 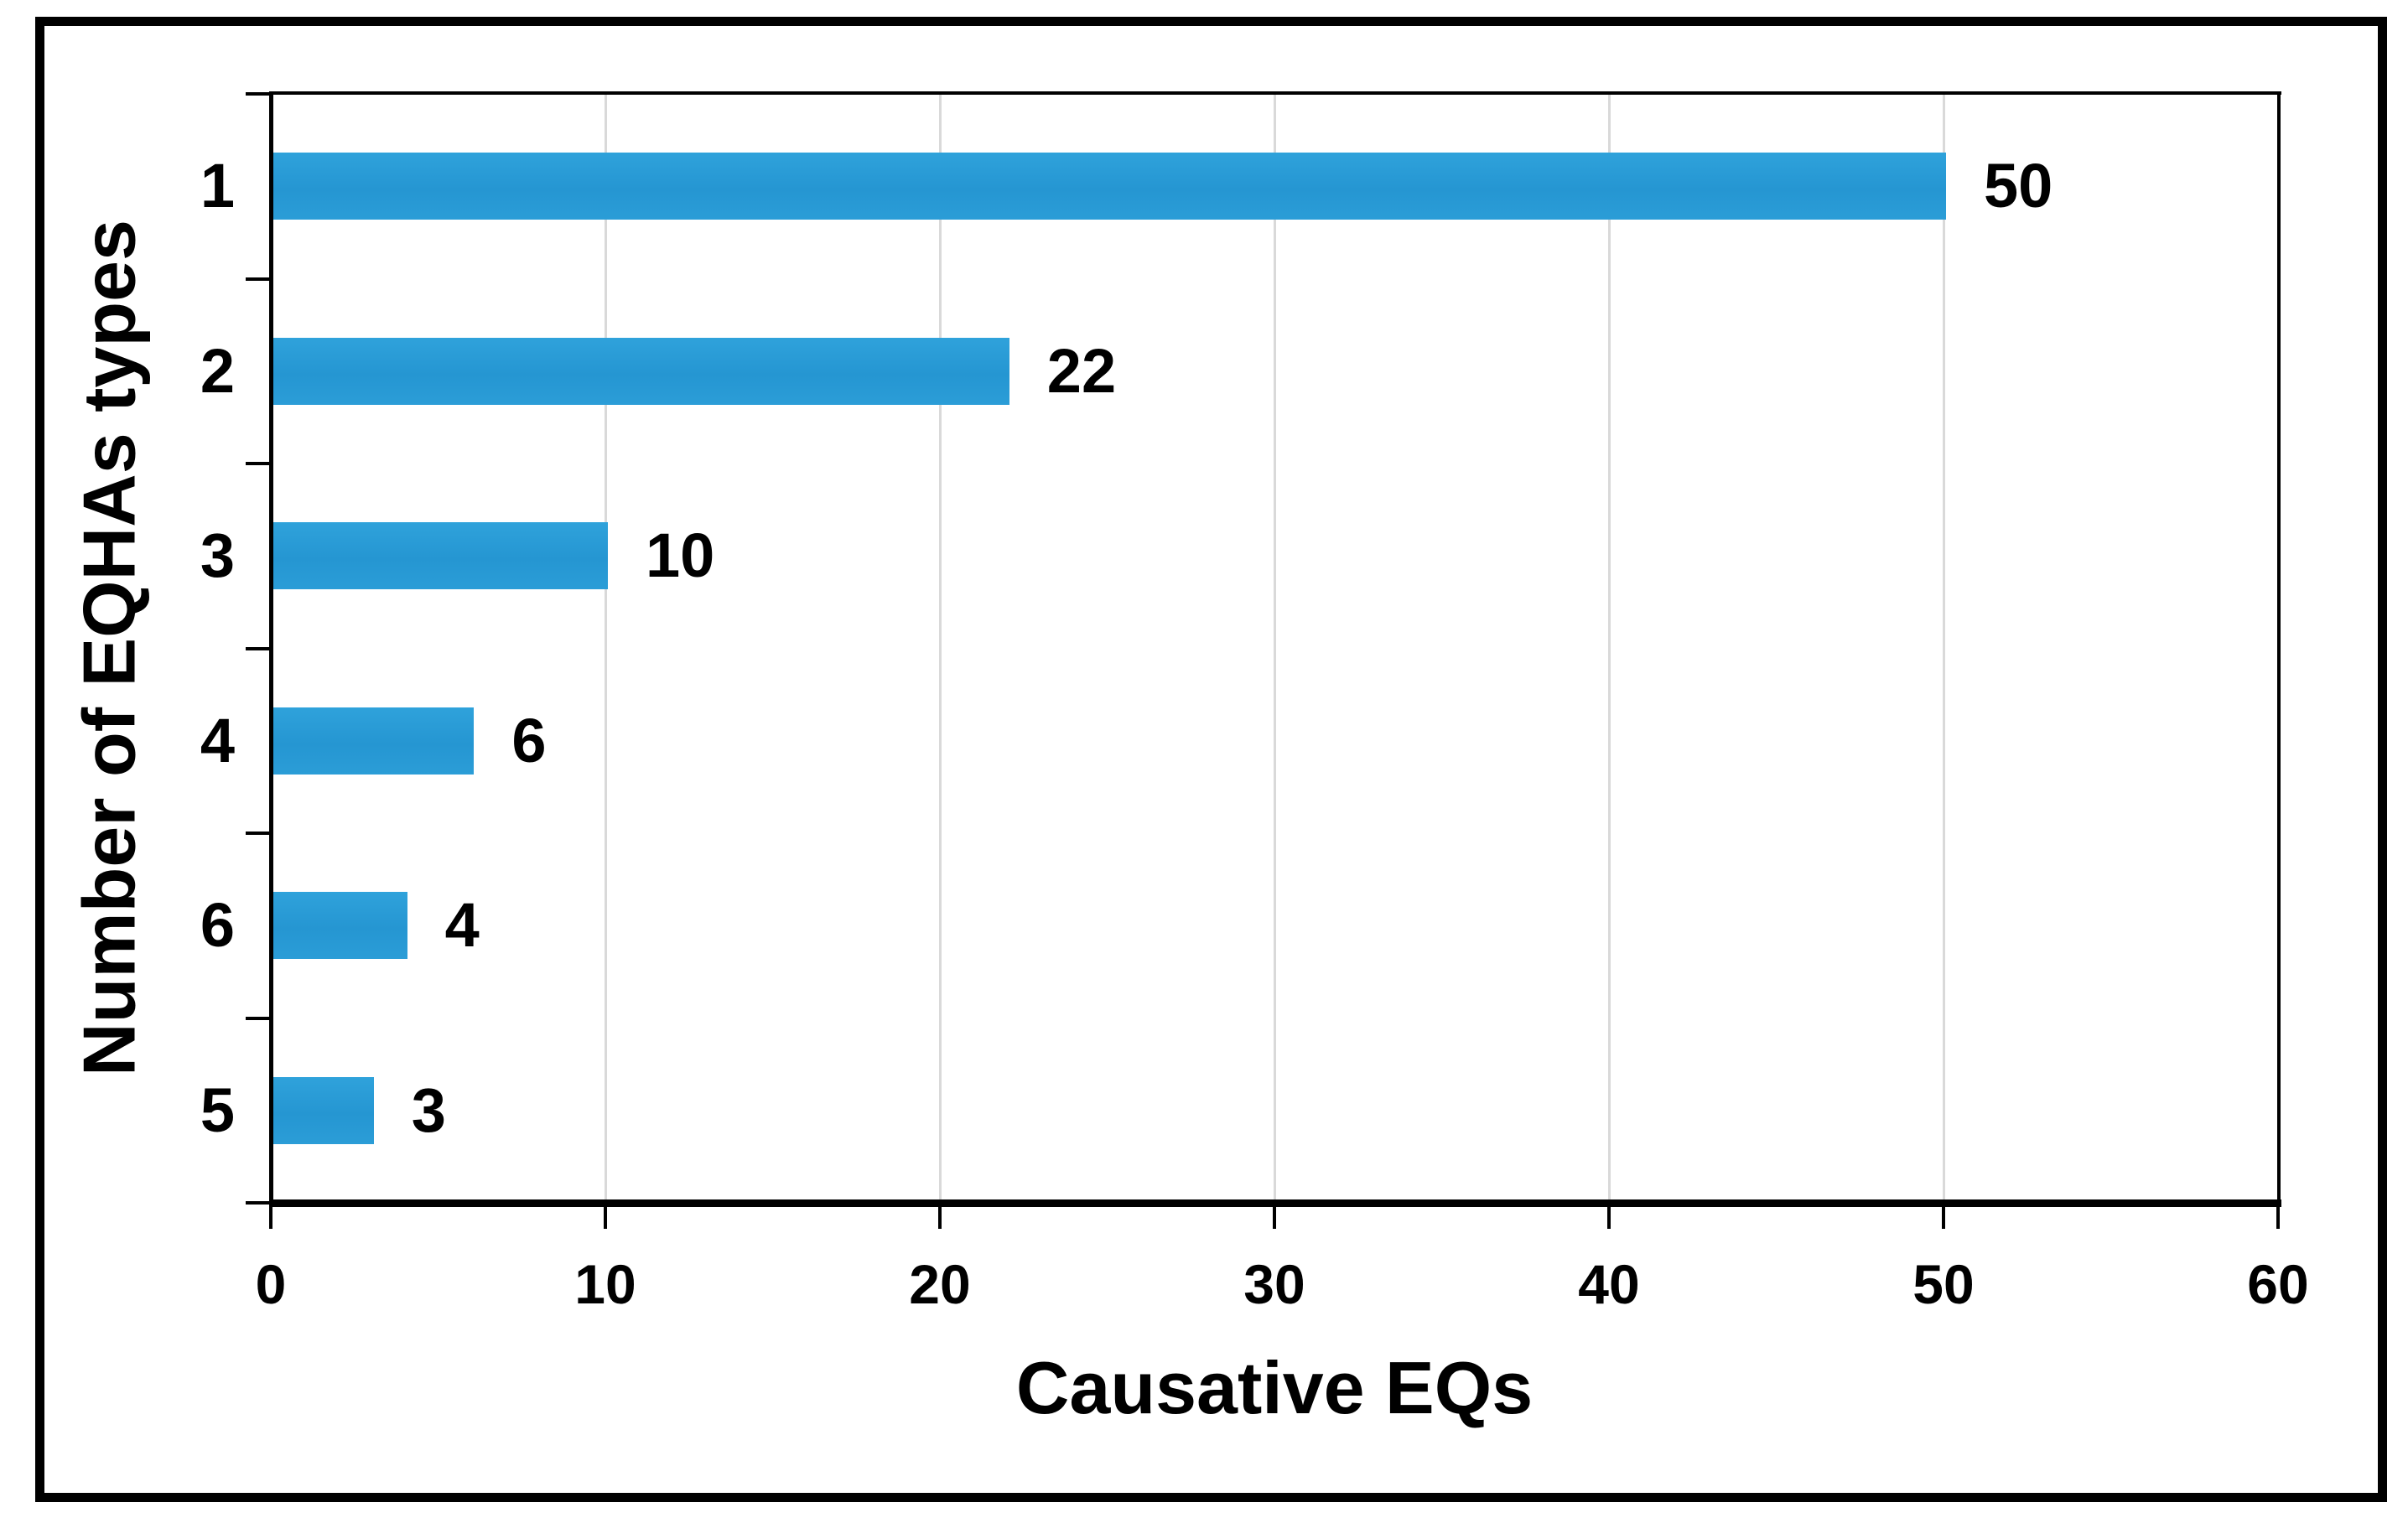 What do you see at coordinates (529, 740) in the screenshot?
I see `value-label: 6` at bounding box center [529, 740].